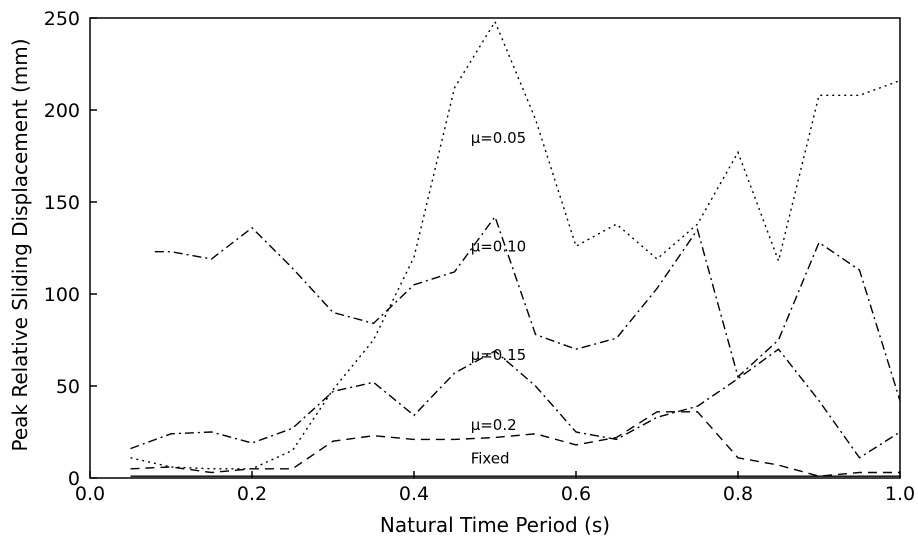 This screenshot has height=540, width=918. Describe the element at coordinates (62, 203) in the screenshot. I see `y-tick-label: 150` at that location.